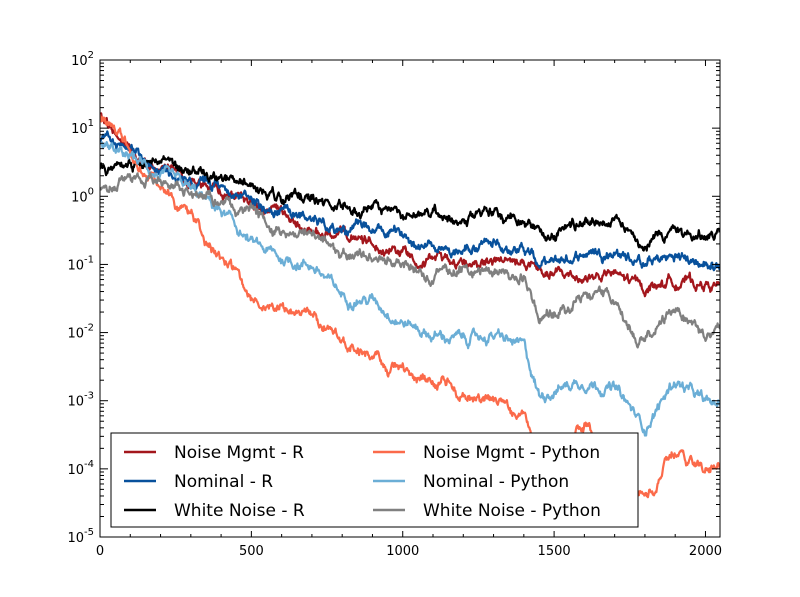 Image resolution: width=800 pixels, height=597 pixels. Describe the element at coordinates (496, 482) in the screenshot. I see `legend-label-5: Nominal - Python` at that location.